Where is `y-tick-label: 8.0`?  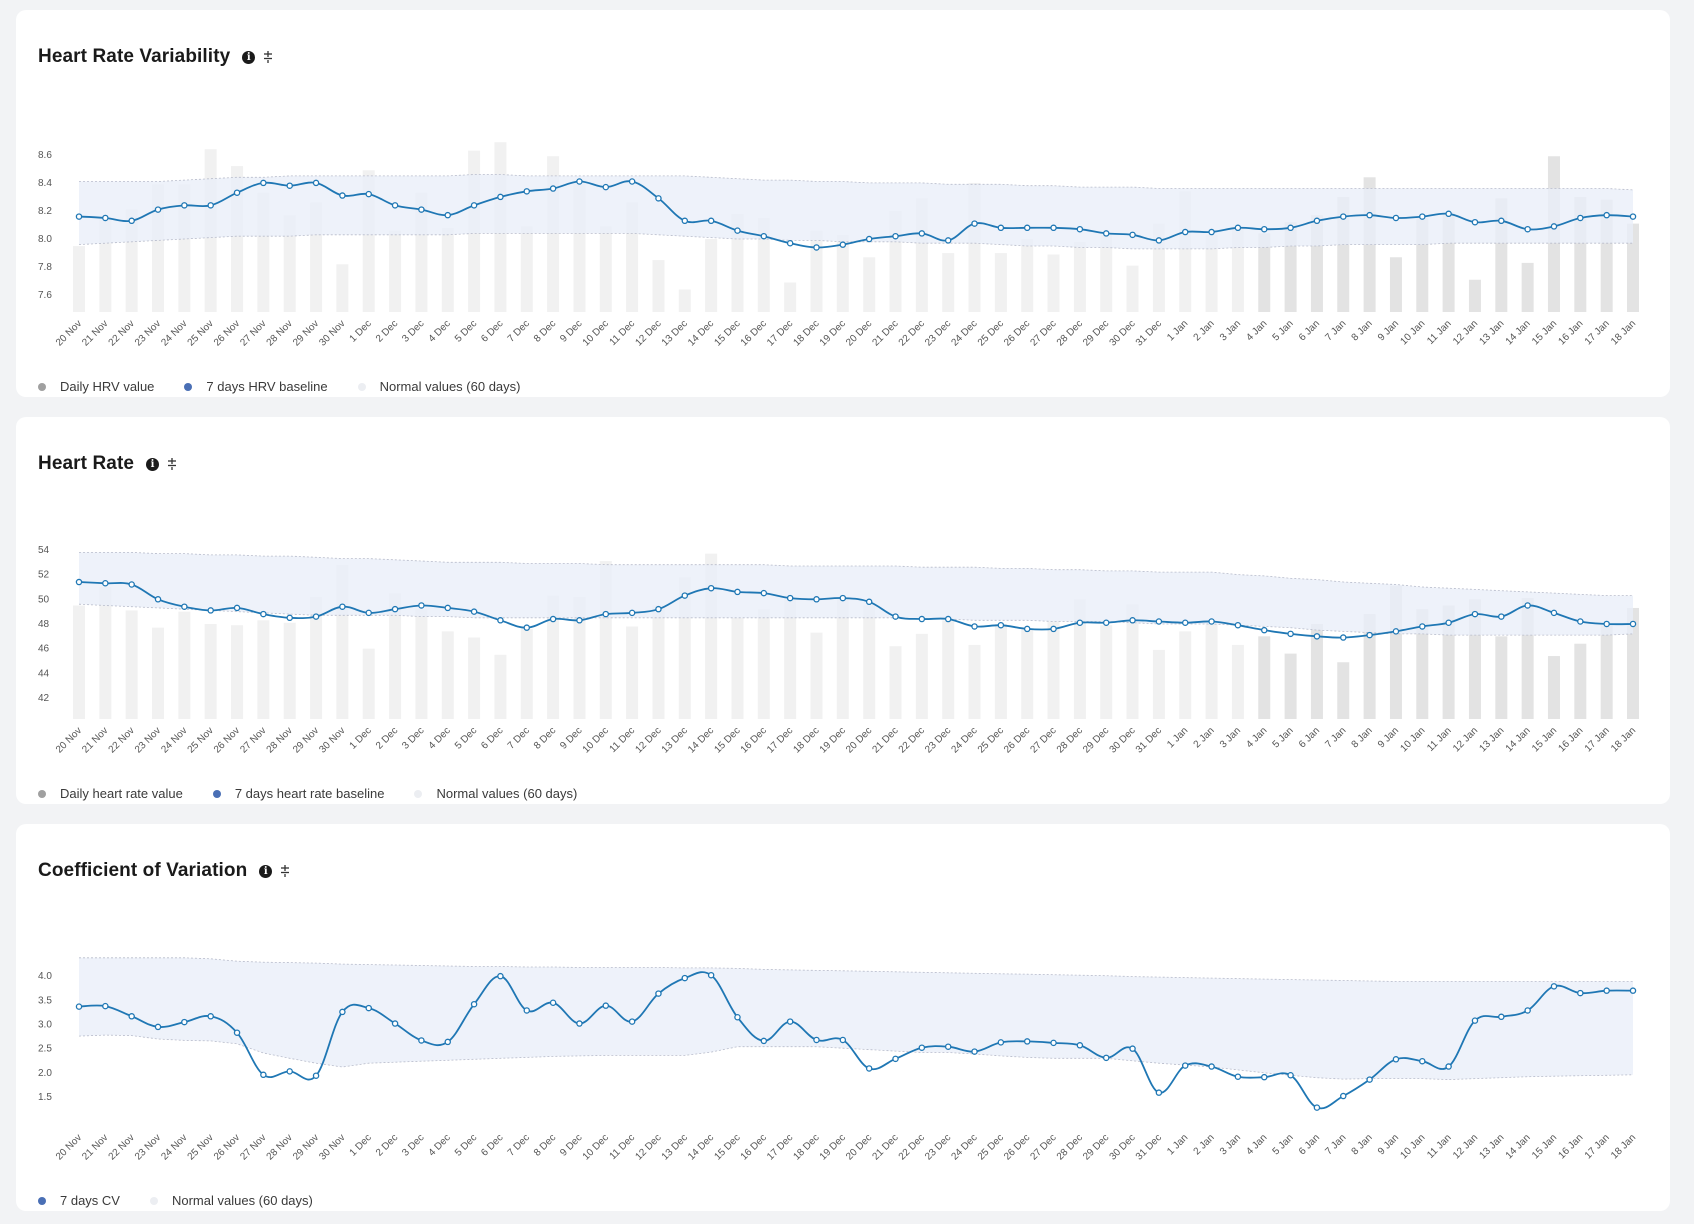 y-tick-label: 8.0 is located at coordinates (45, 239).